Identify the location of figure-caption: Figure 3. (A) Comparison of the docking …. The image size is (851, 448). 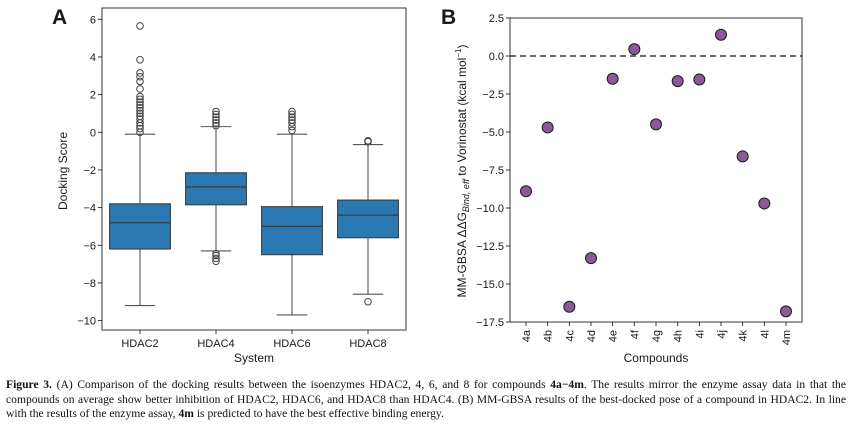
(426, 400).